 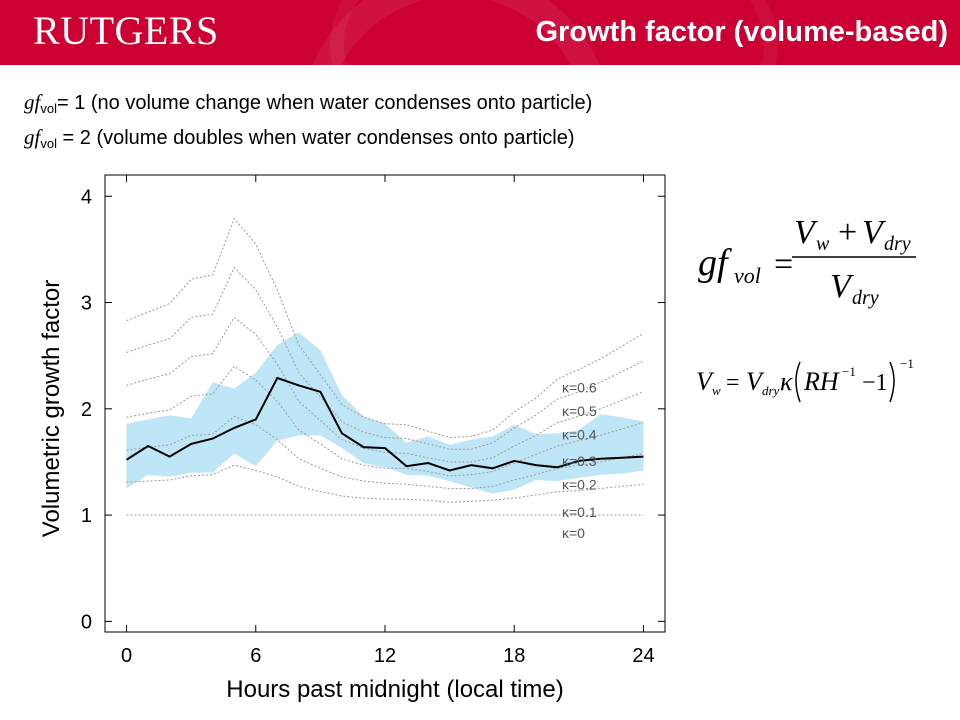 What do you see at coordinates (86, 622) in the screenshot?
I see `y-tick-label: 0` at bounding box center [86, 622].